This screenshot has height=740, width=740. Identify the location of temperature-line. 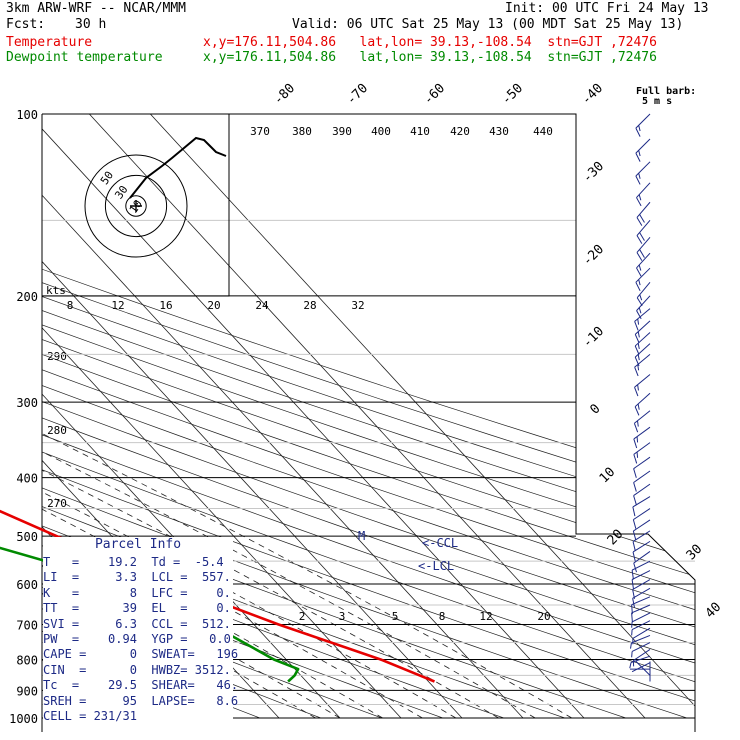
(217, 596).